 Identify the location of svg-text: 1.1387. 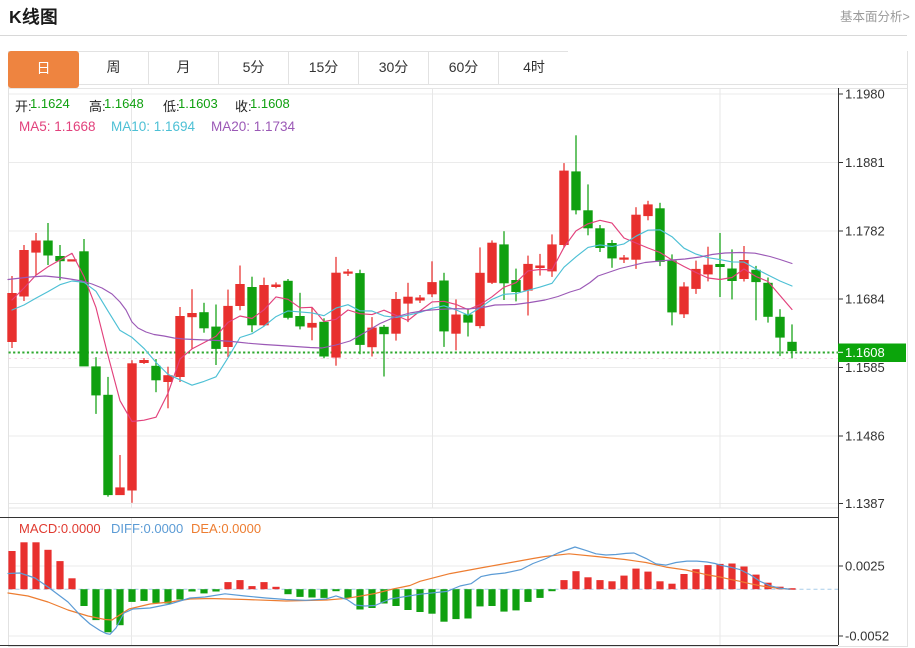
(865, 503).